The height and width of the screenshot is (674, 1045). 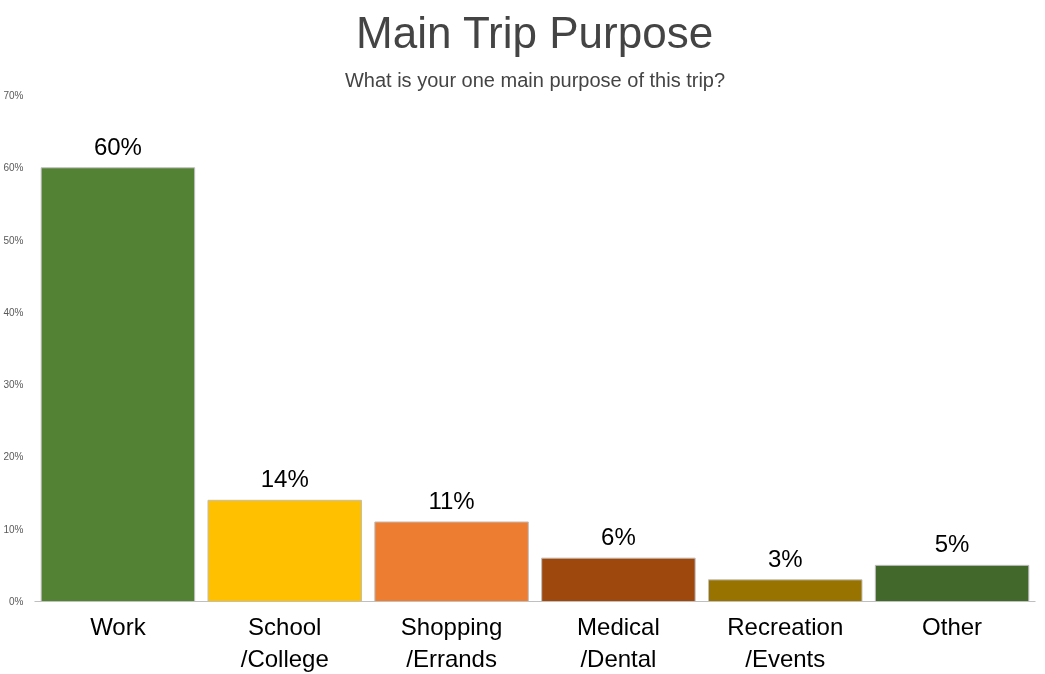 I want to click on y-tick-label: 70%, so click(x=13, y=95).